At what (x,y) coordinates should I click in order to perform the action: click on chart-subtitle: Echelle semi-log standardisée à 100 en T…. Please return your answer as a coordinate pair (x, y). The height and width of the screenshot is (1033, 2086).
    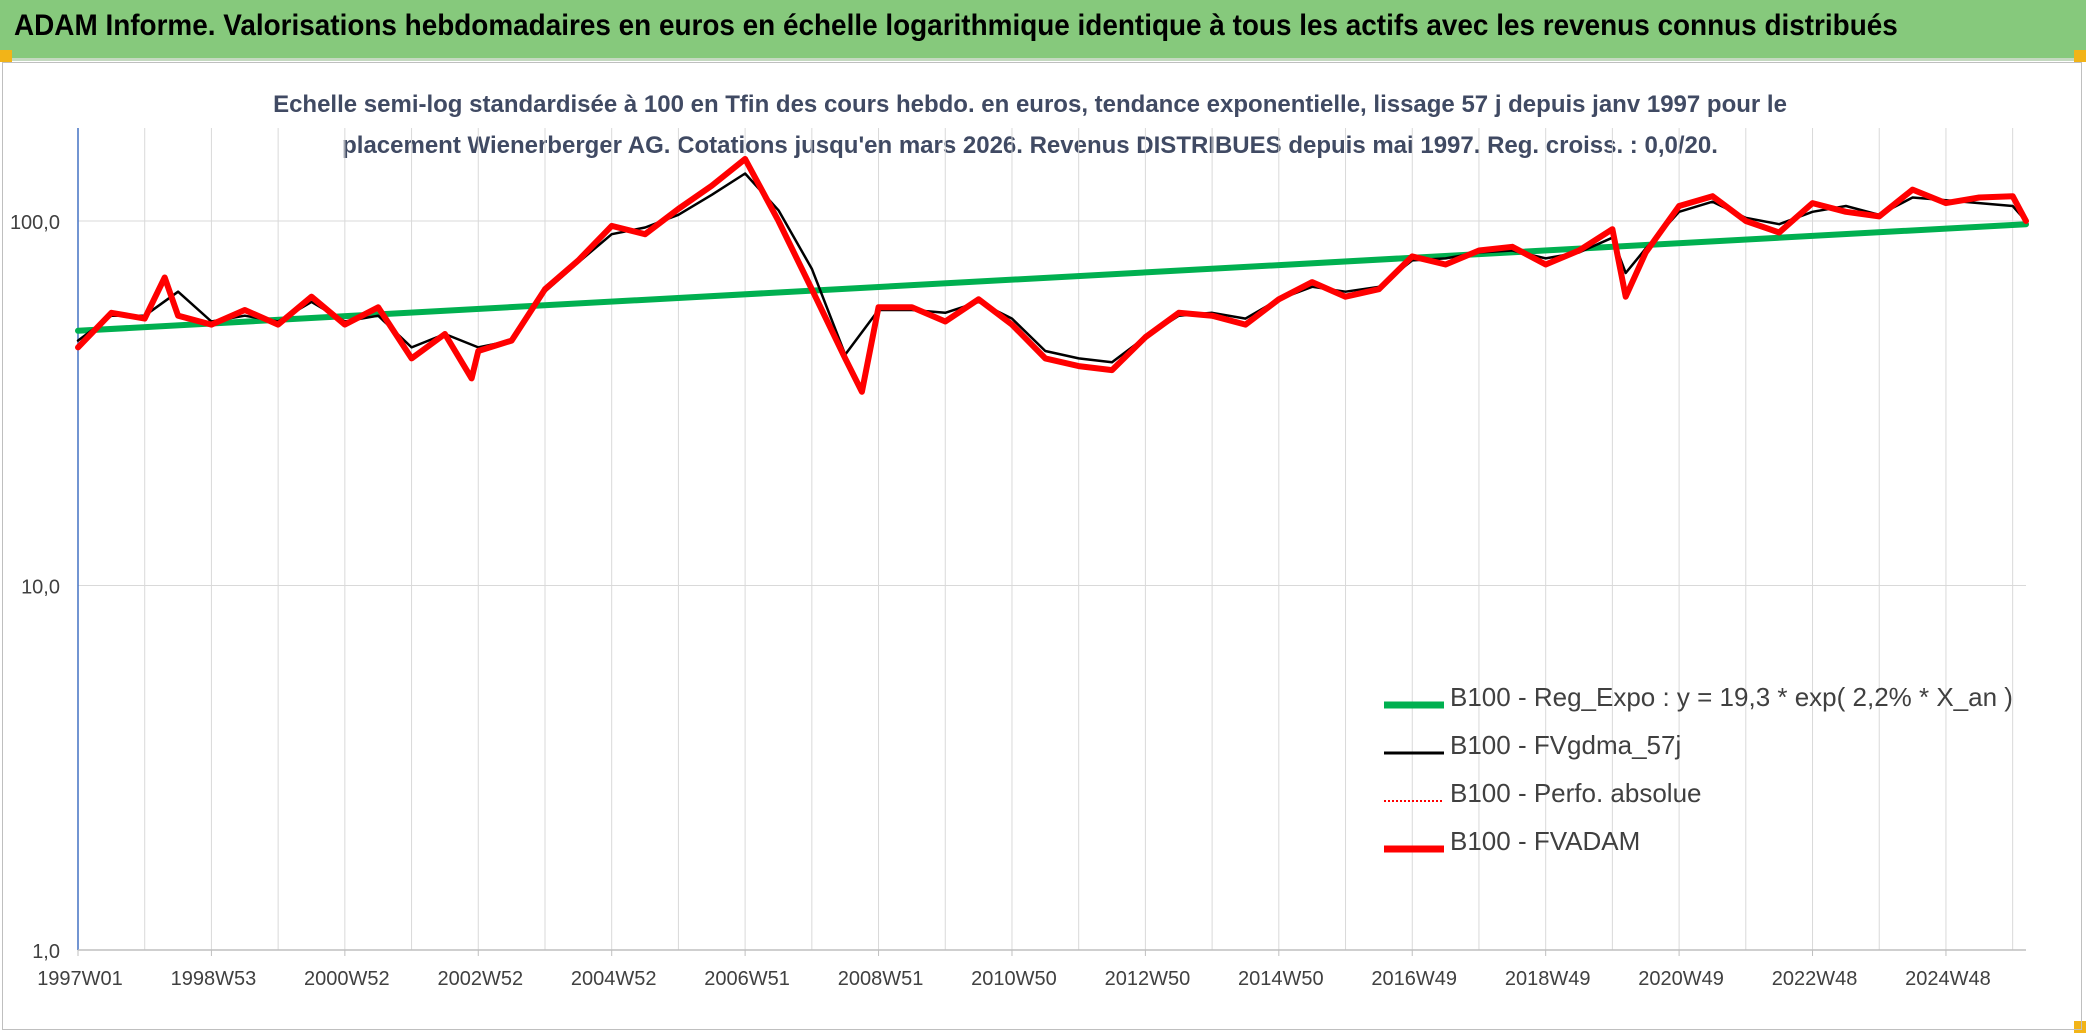
    Looking at the image, I should click on (1030, 125).